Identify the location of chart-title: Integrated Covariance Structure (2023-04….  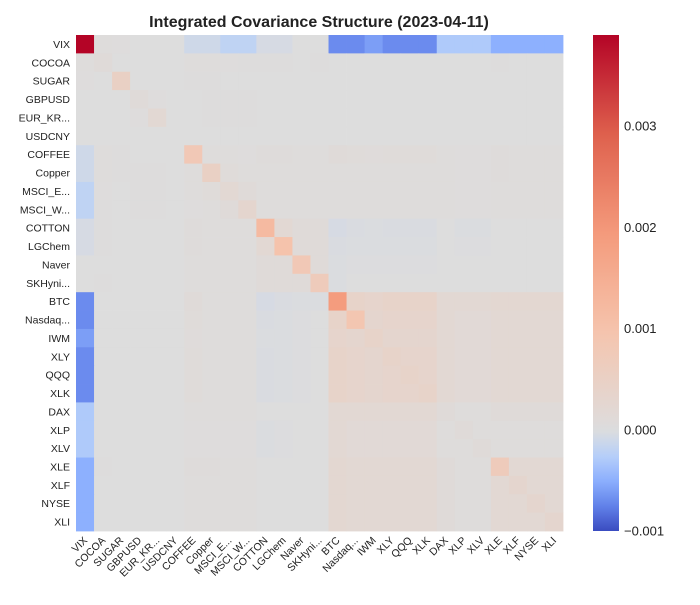
(319, 22).